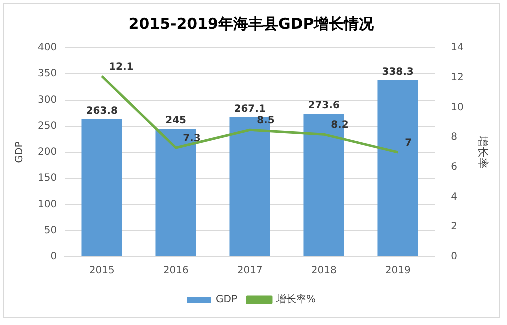  What do you see at coordinates (295, 300) in the screenshot?
I see `legend-label: 增长率%` at bounding box center [295, 300].